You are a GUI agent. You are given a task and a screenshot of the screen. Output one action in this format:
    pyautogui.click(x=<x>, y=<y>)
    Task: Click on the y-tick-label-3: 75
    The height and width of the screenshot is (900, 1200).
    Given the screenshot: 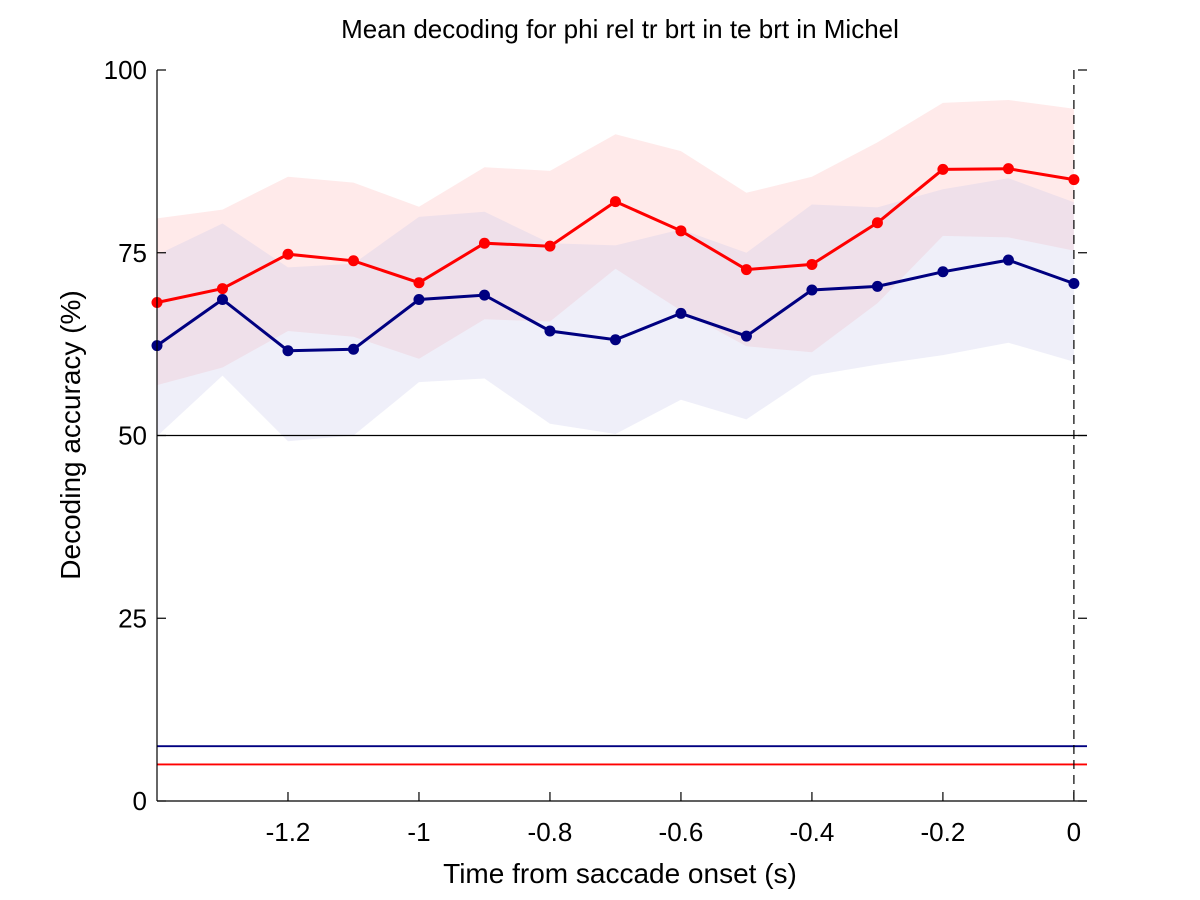 What is the action you would take?
    pyautogui.click(x=132, y=253)
    